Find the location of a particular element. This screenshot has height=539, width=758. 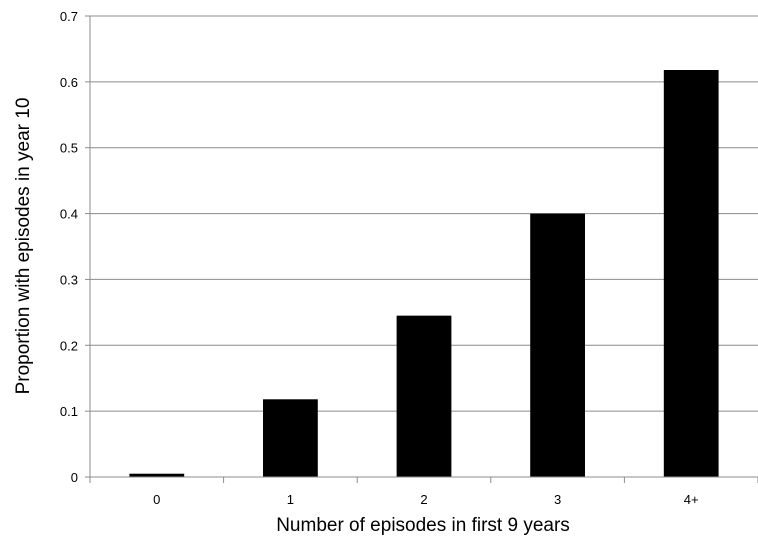

x-tick-label: 3 is located at coordinates (557, 499).